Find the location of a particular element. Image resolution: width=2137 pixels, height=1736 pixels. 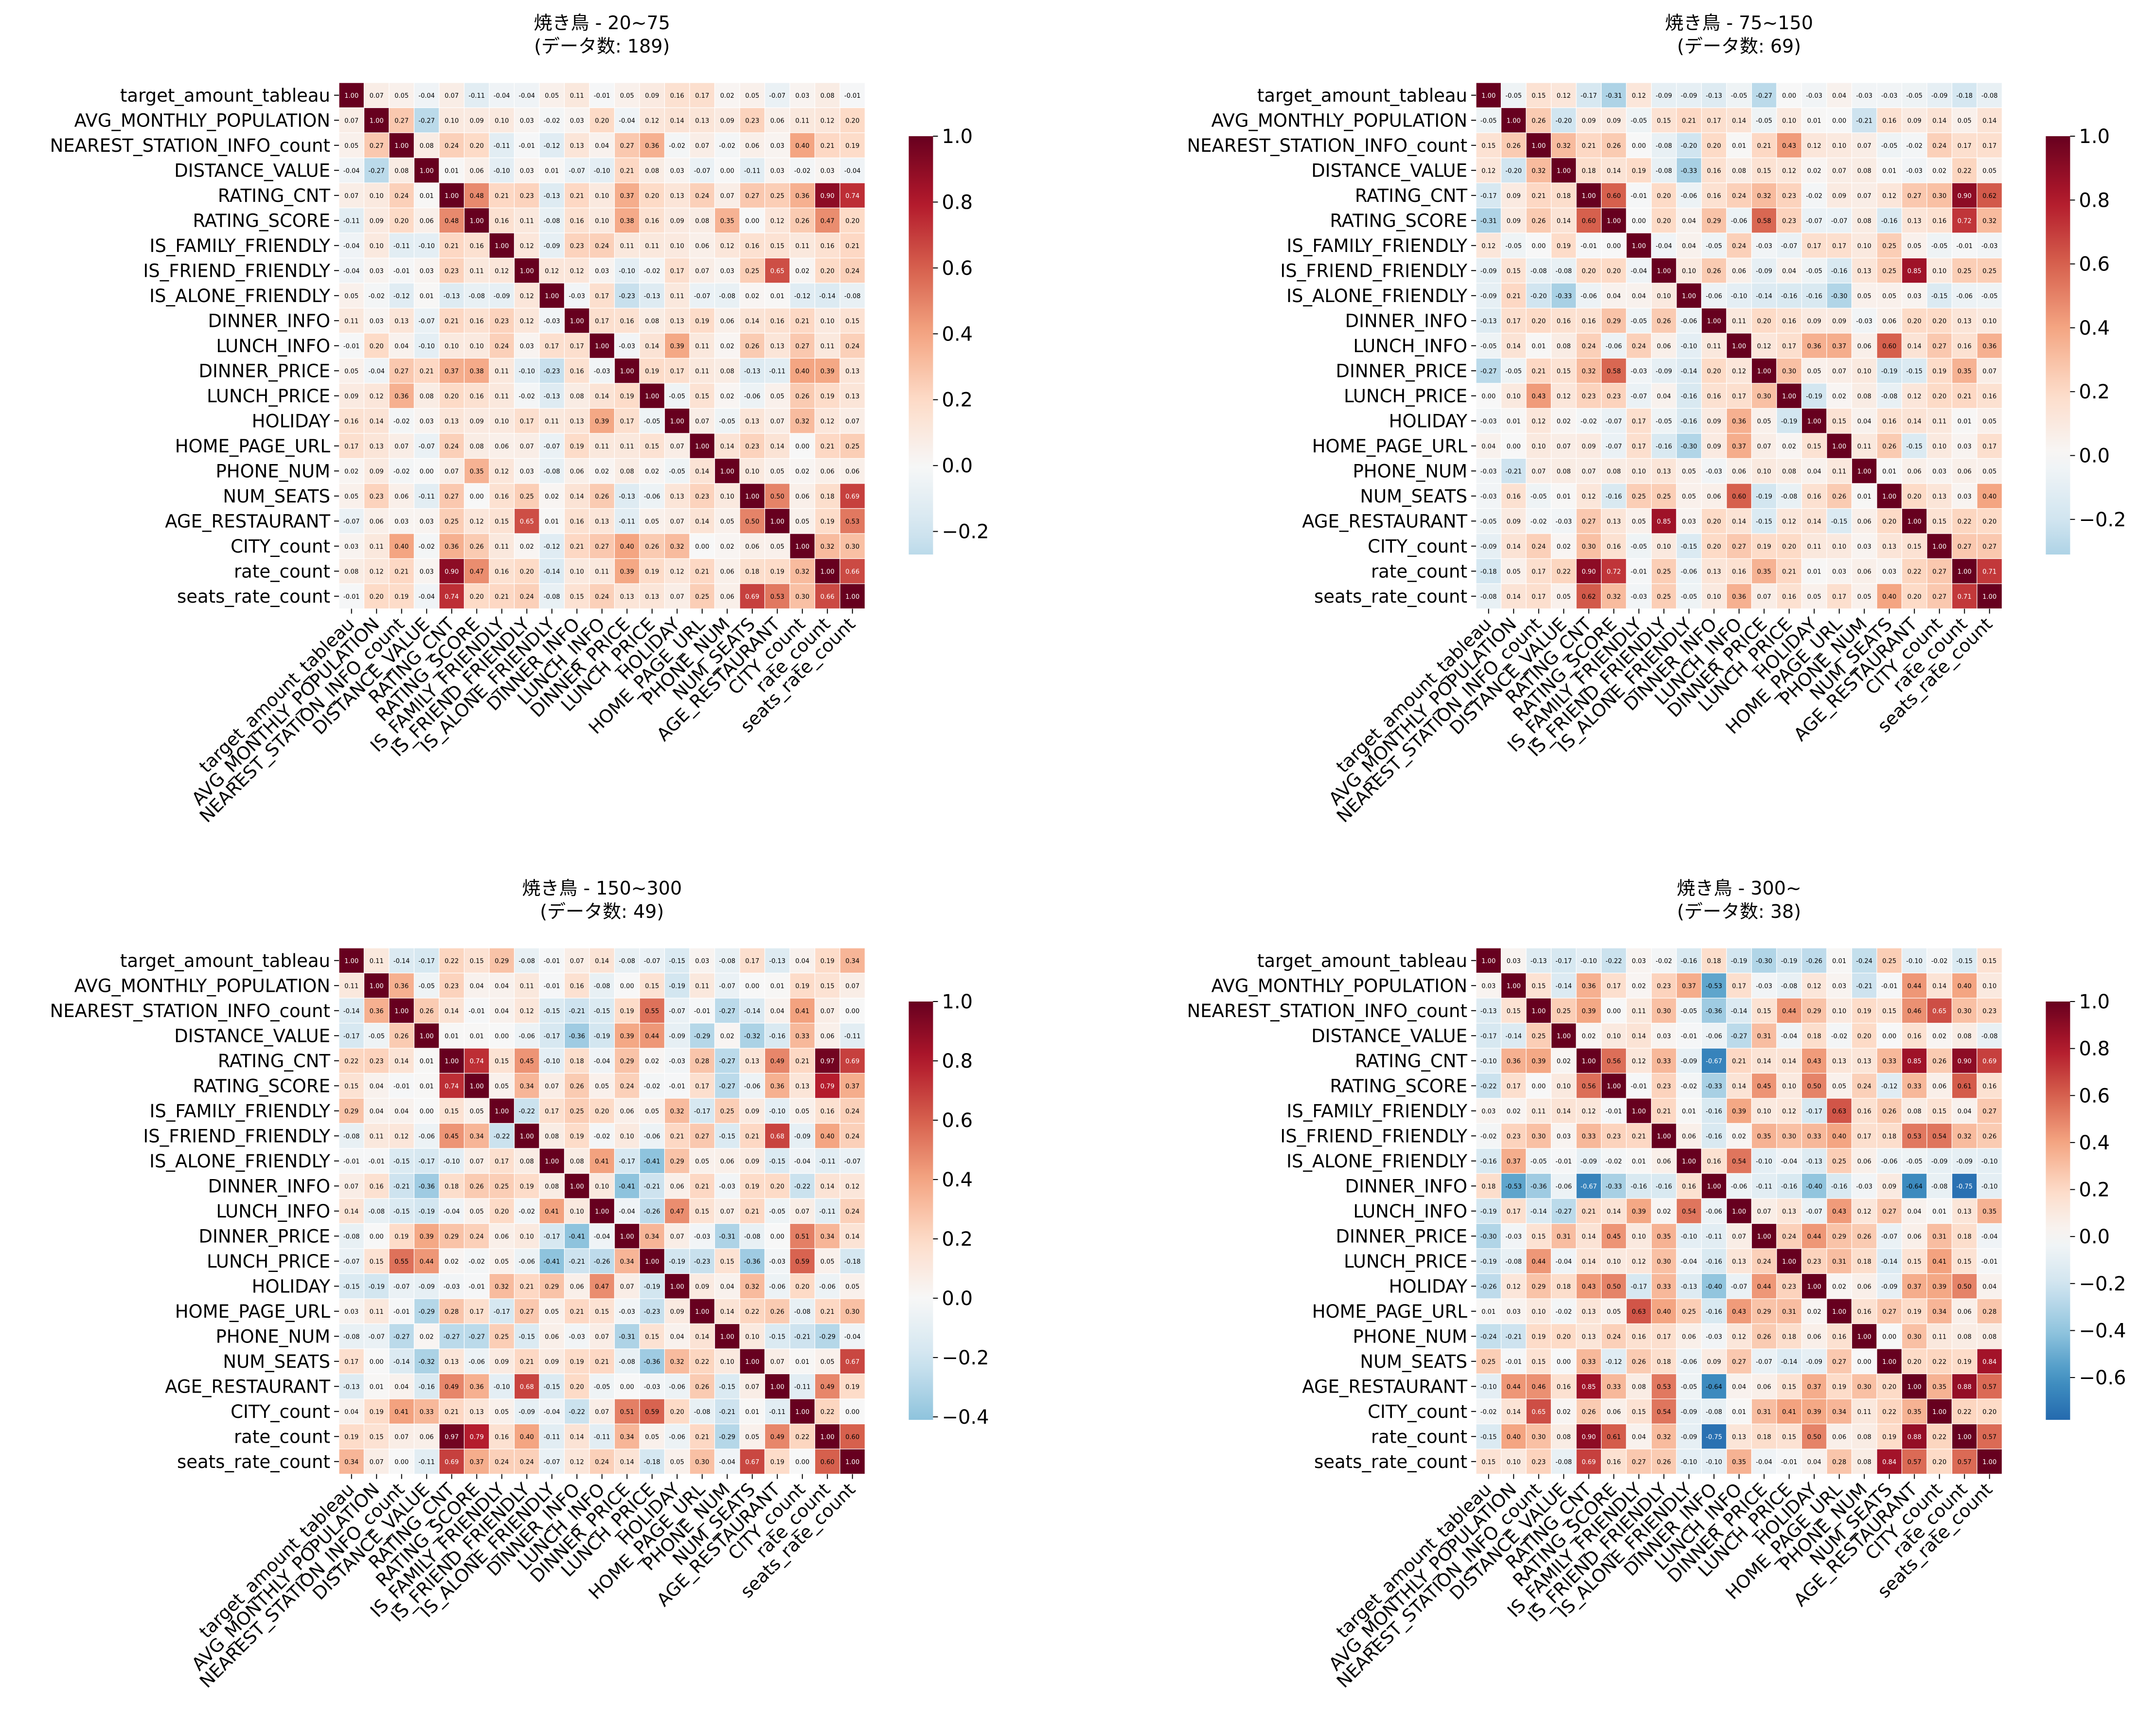

cell-value-label: -0.32 is located at coordinates (426, 1363).